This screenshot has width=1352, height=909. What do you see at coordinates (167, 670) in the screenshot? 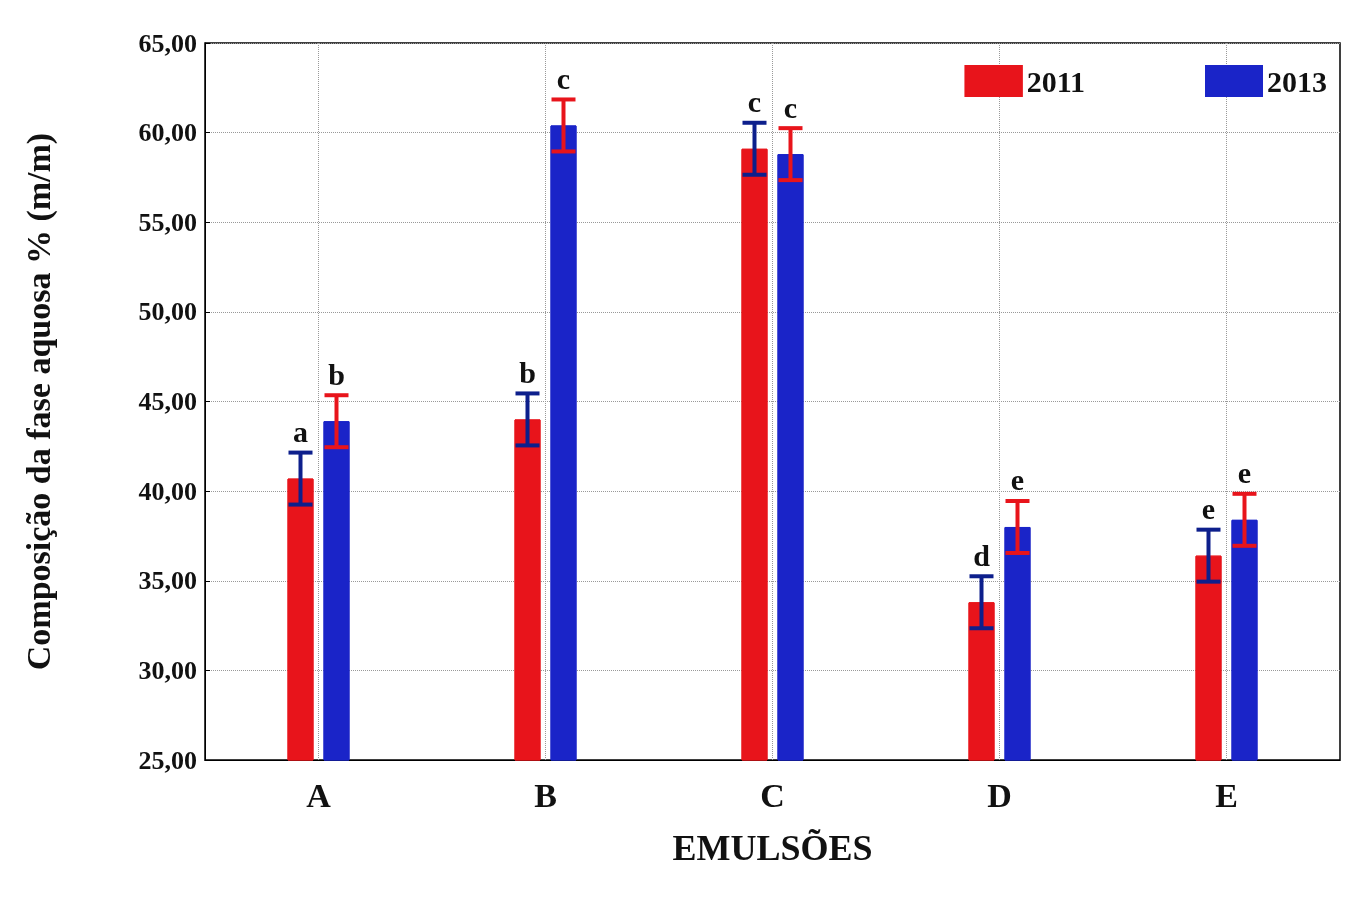
I see `y-tick-label: 30,00` at bounding box center [167, 670].